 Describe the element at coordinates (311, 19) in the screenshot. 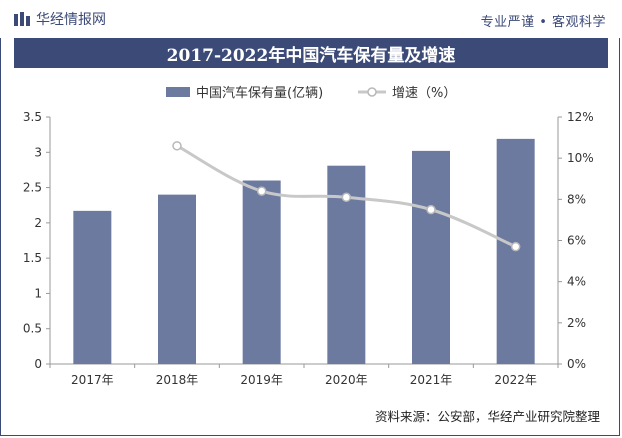

I see `top-bar: 华经情报网 专业严谨 • 客观科学` at that location.